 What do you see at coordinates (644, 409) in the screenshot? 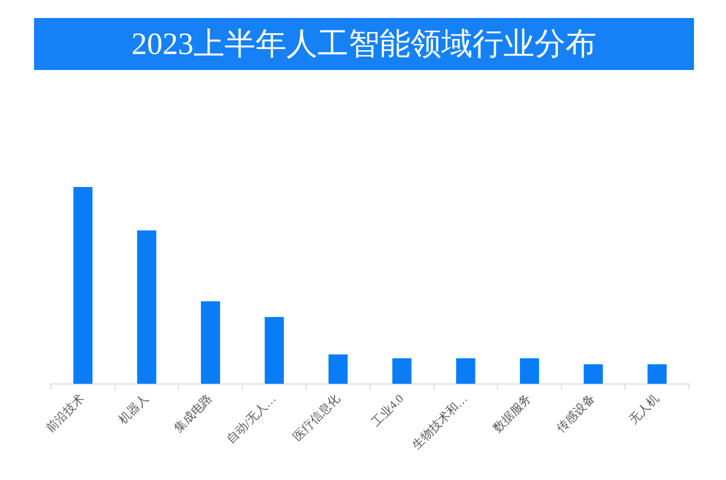
I see `x-tick-label: 无人机` at bounding box center [644, 409].